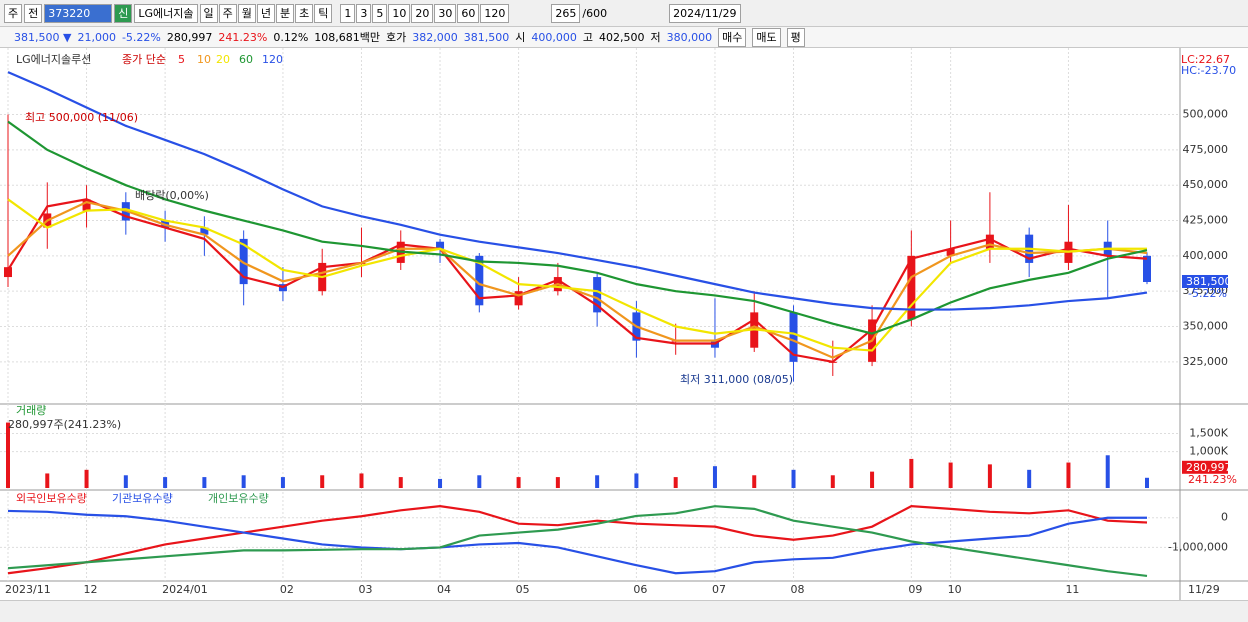  Describe the element at coordinates (380, 13) in the screenshot. I see `interval-button: 5` at that location.